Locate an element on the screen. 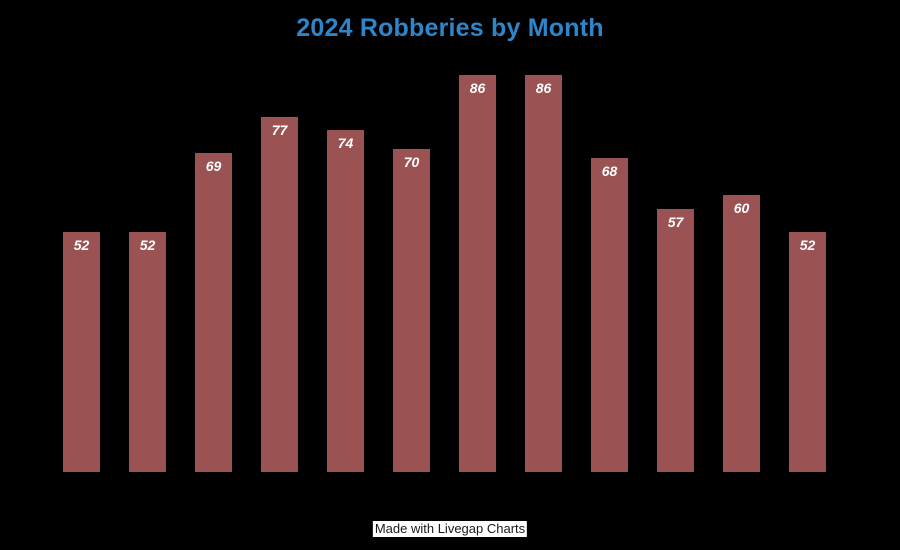 The height and width of the screenshot is (550, 900). bar-jun: 70 is located at coordinates (411, 310).